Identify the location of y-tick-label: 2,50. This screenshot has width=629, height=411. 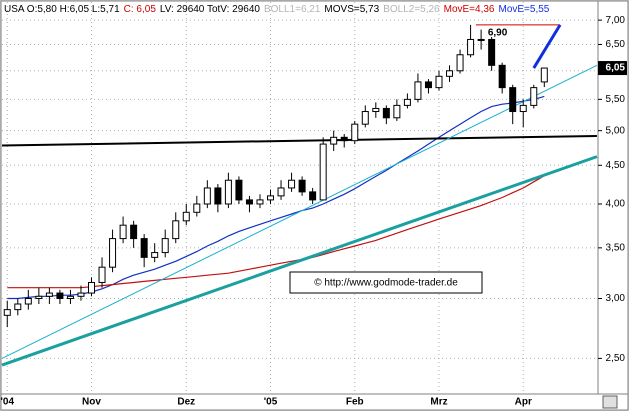
(616, 358).